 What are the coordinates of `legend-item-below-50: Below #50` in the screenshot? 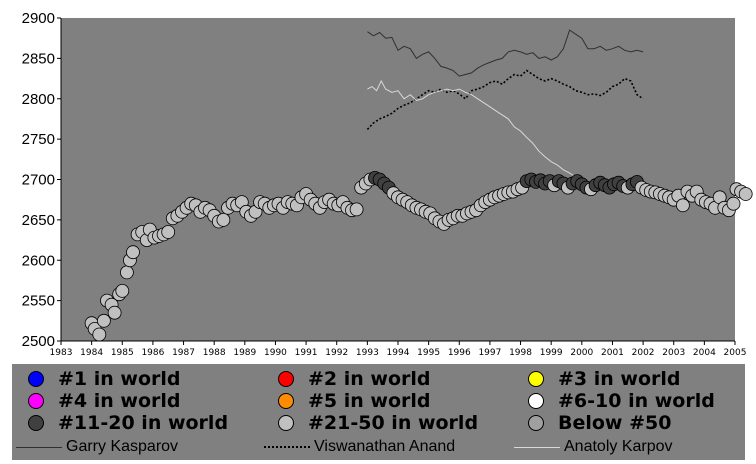 It's located at (599, 423).